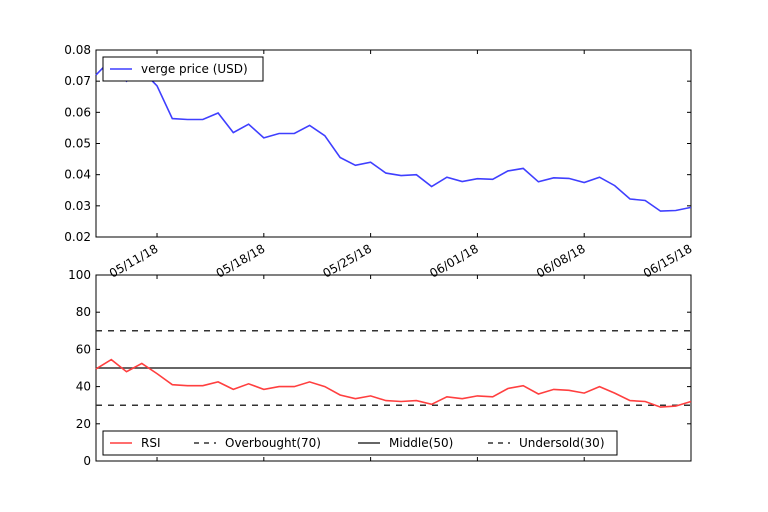  Describe the element at coordinates (273, 443) in the screenshot. I see `legend-overbought-label: Overbought(70)` at that location.